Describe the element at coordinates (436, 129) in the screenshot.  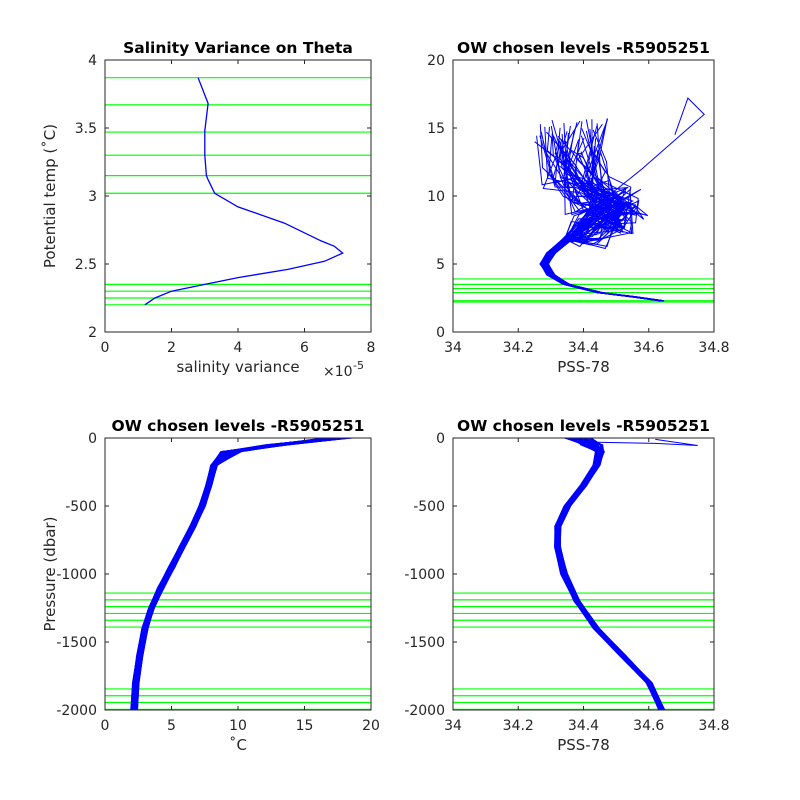
I see `y-tick-label: 15` at that location.